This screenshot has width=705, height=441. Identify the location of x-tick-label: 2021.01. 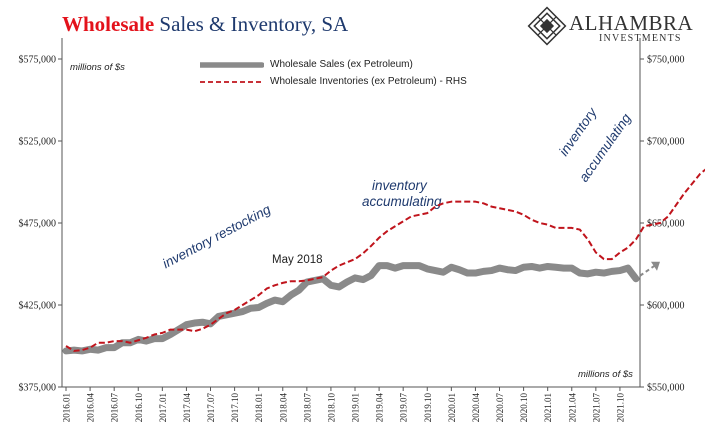
(548, 407).